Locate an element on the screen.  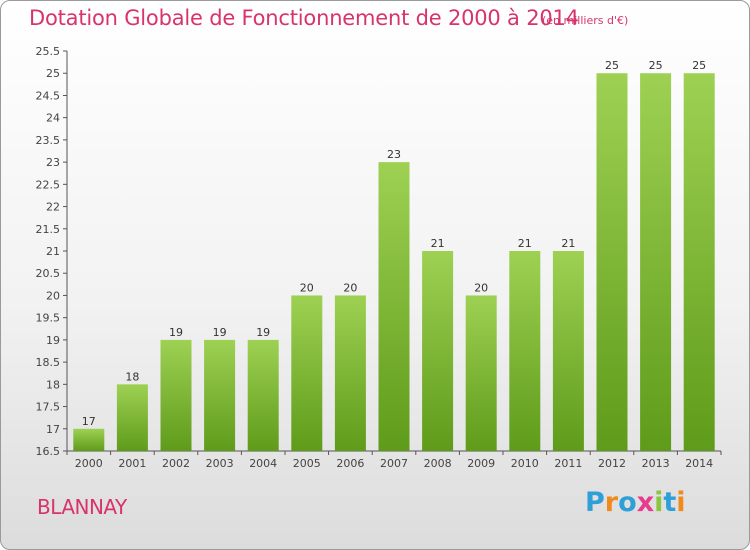
x-tick-label: 2001 is located at coordinates (132, 463).